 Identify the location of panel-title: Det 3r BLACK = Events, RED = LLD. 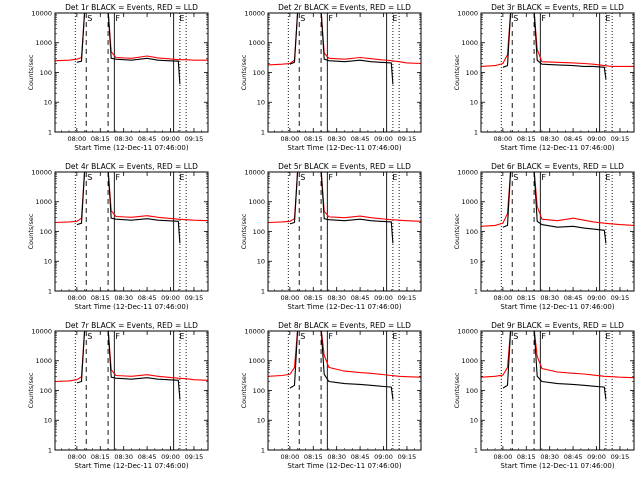
(557, 7).